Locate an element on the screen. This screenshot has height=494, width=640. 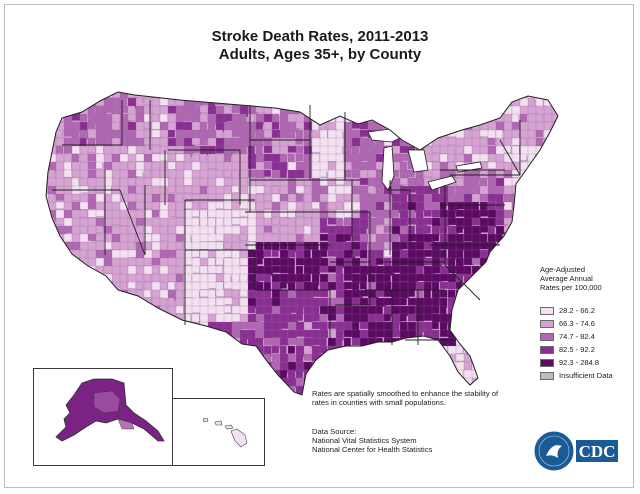
legend-swatch is located at coordinates (547, 310).